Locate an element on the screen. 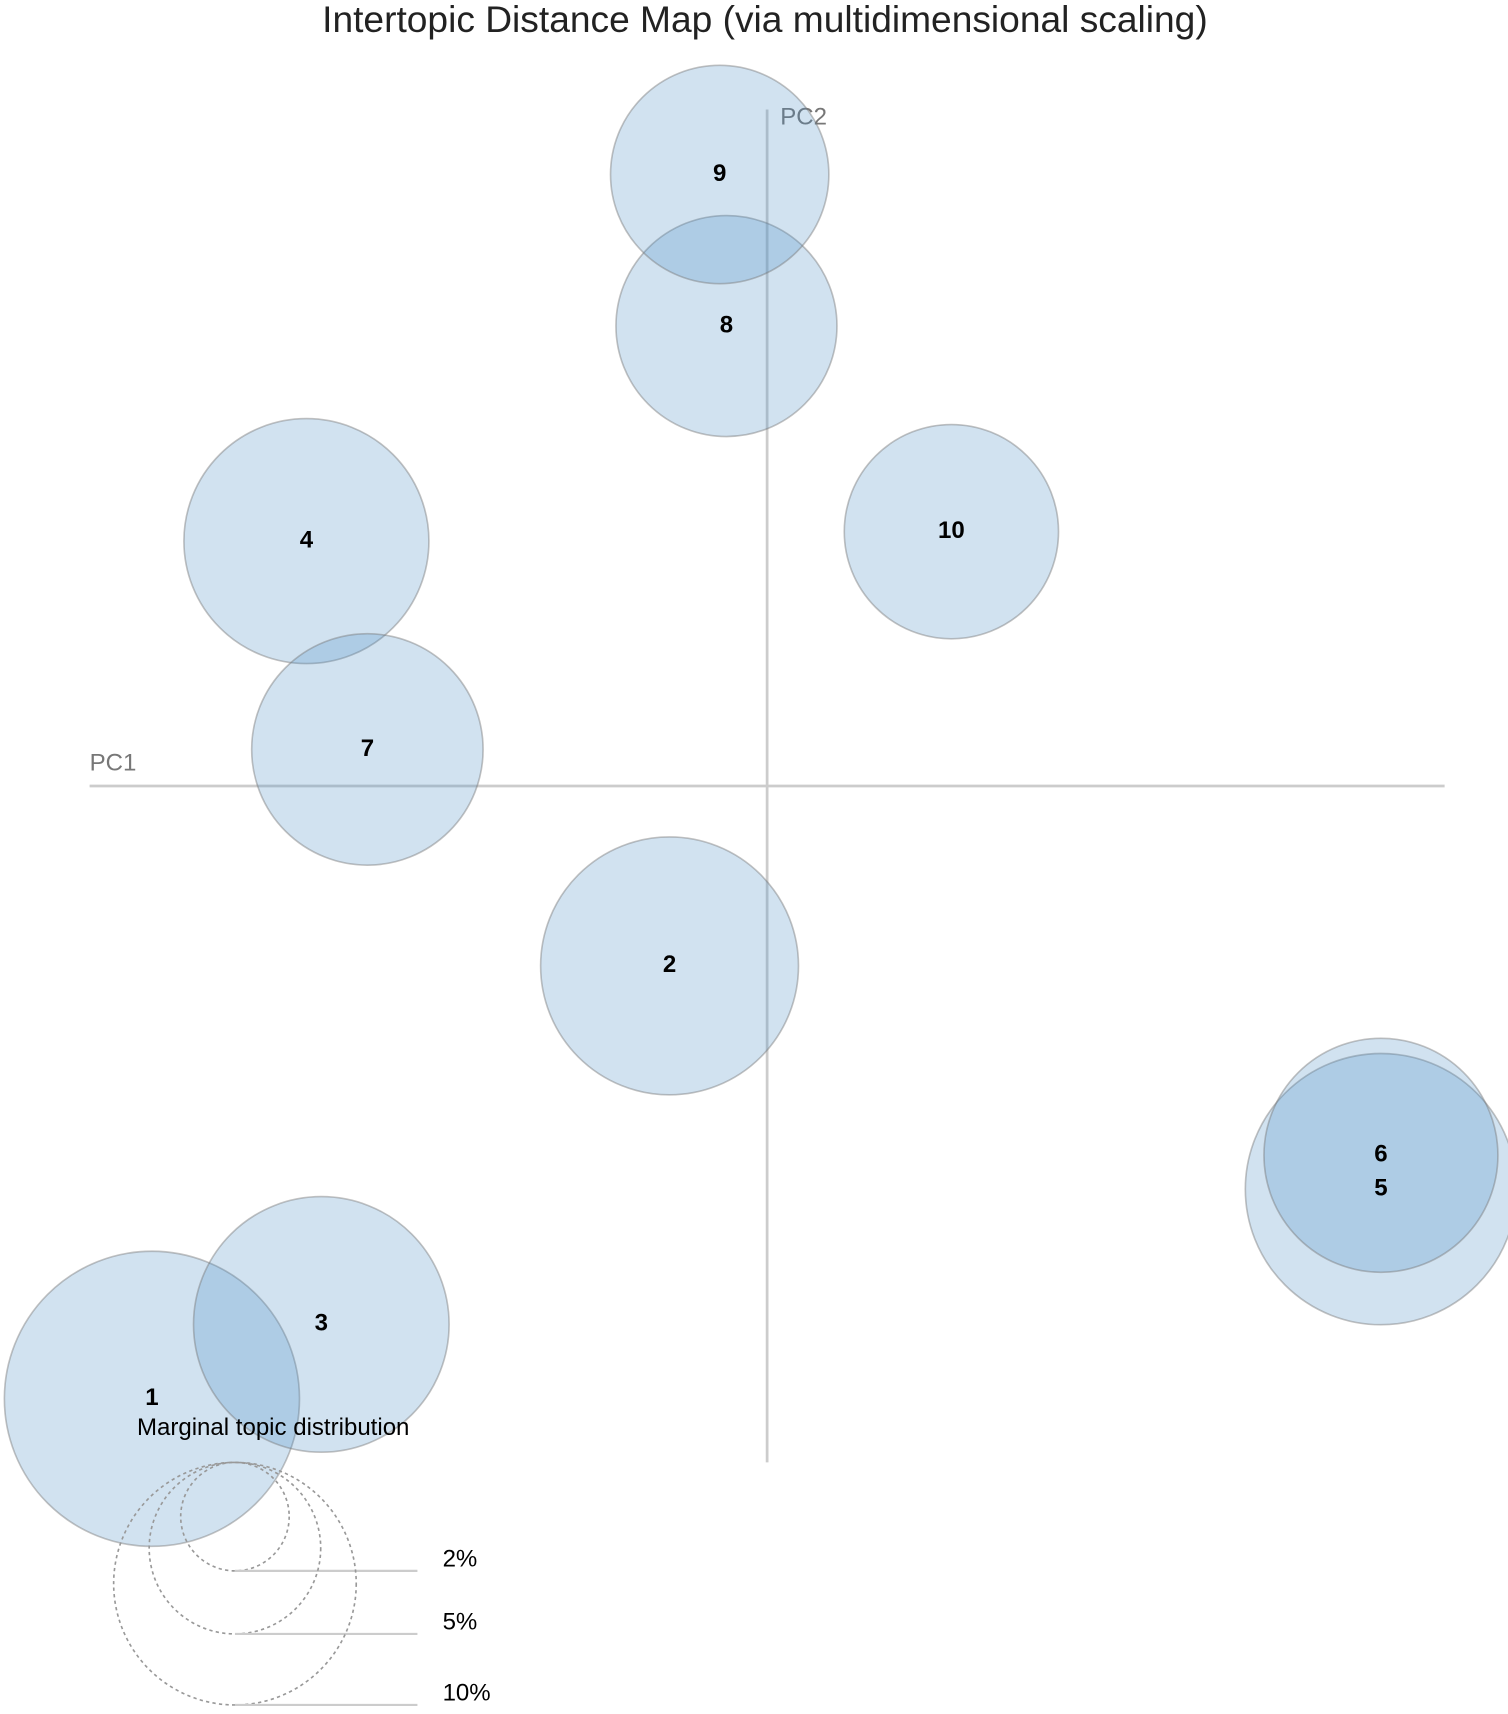 The width and height of the screenshot is (1508, 1714). y-axis-label: PC2 is located at coordinates (803, 117).